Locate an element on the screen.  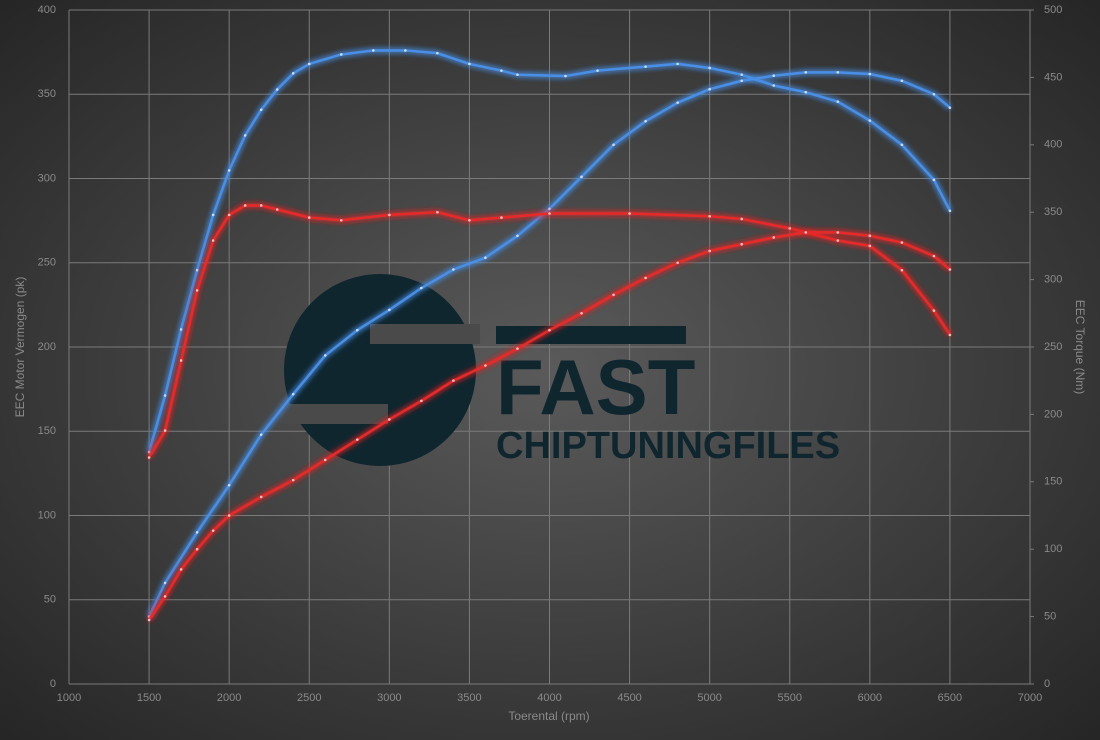
x-tick-label: 4500 is located at coordinates (629, 698).